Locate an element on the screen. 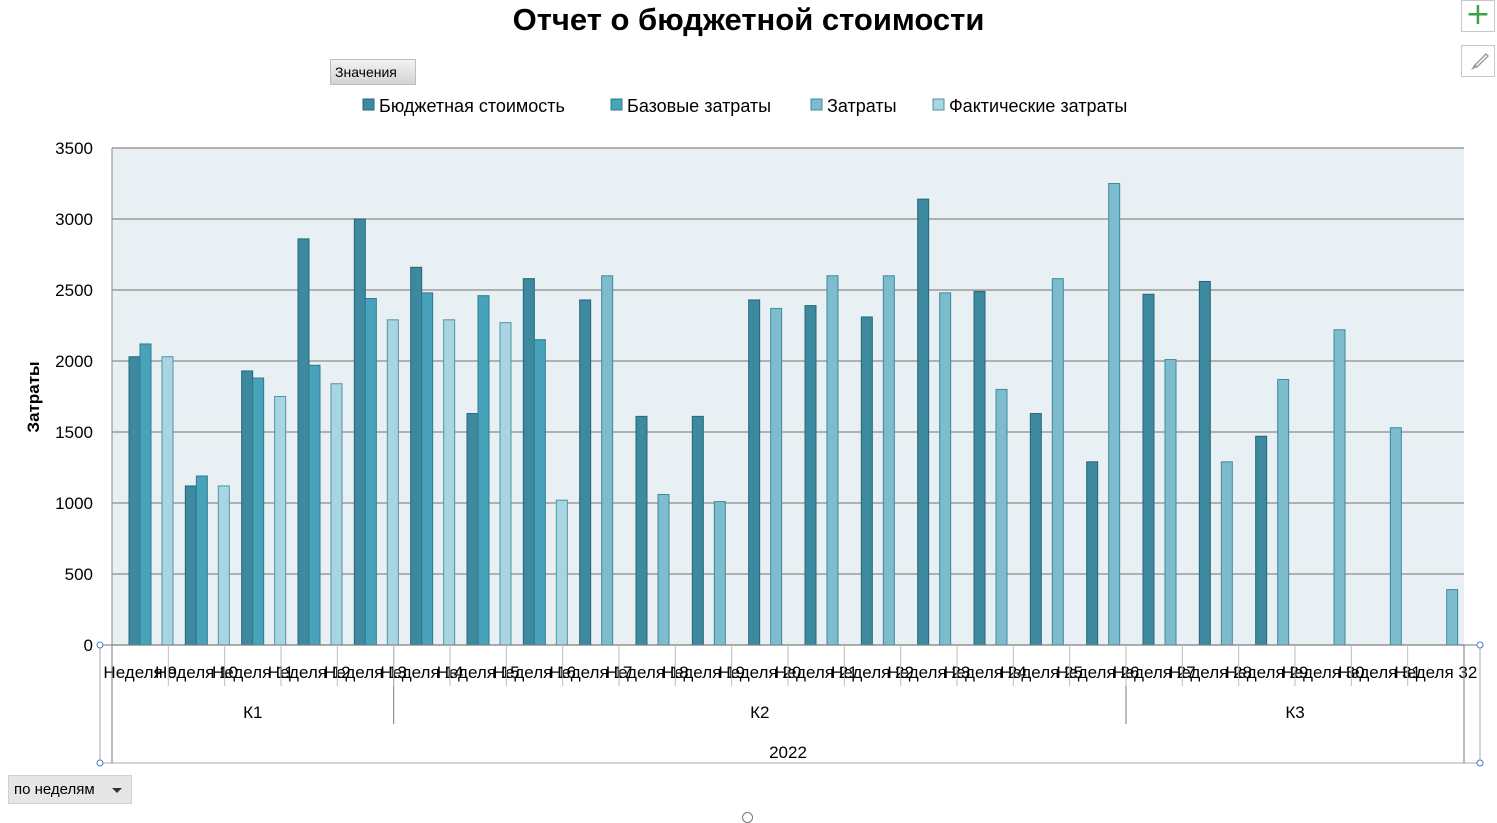 This screenshot has height=823, width=1497. x-tick-label: Неделя 19 is located at coordinates (703, 672).